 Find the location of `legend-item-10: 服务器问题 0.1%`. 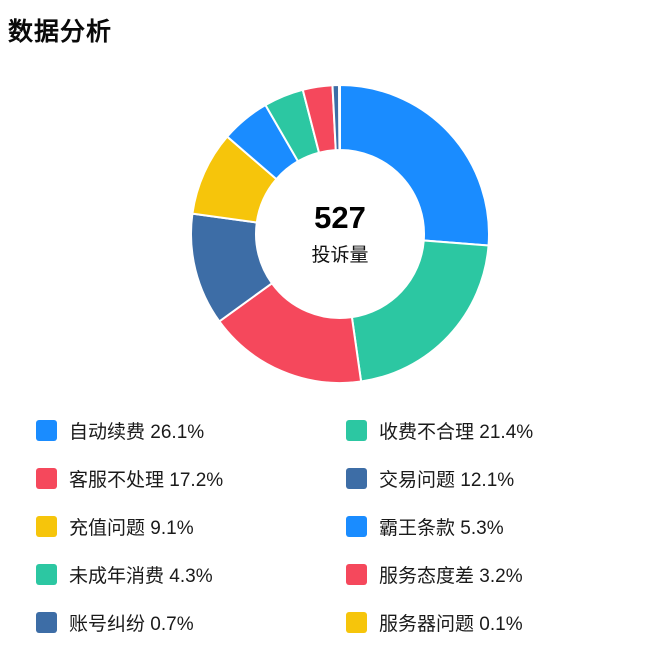

legend-item-10: 服务器问题 0.1% is located at coordinates (501, 623).